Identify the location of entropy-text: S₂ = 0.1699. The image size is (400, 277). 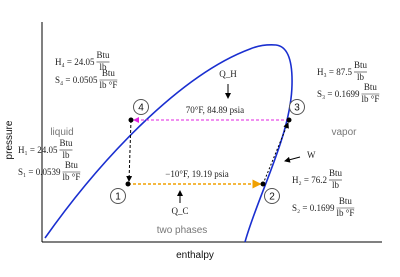
(313, 208).